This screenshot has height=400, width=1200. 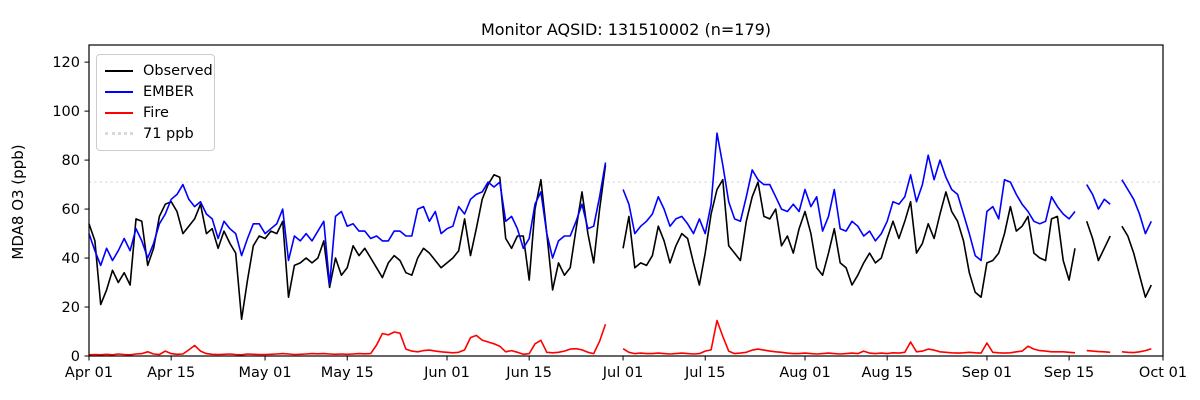 What do you see at coordinates (119, 70) in the screenshot?
I see `observed-line-swatch` at bounding box center [119, 70].